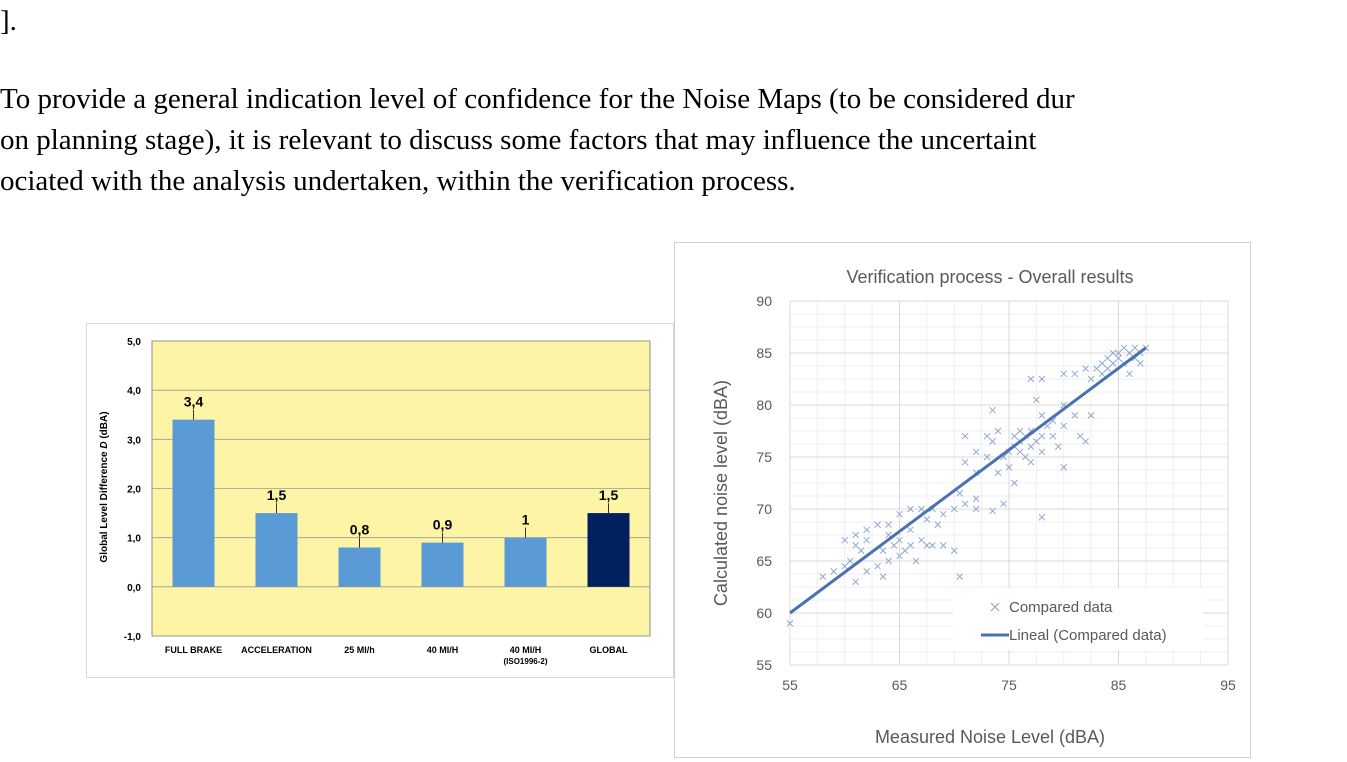 This screenshot has width=1347, height=762. I want to click on scatter-y-axis-label: Calculated noise level (dBA), so click(721, 493).